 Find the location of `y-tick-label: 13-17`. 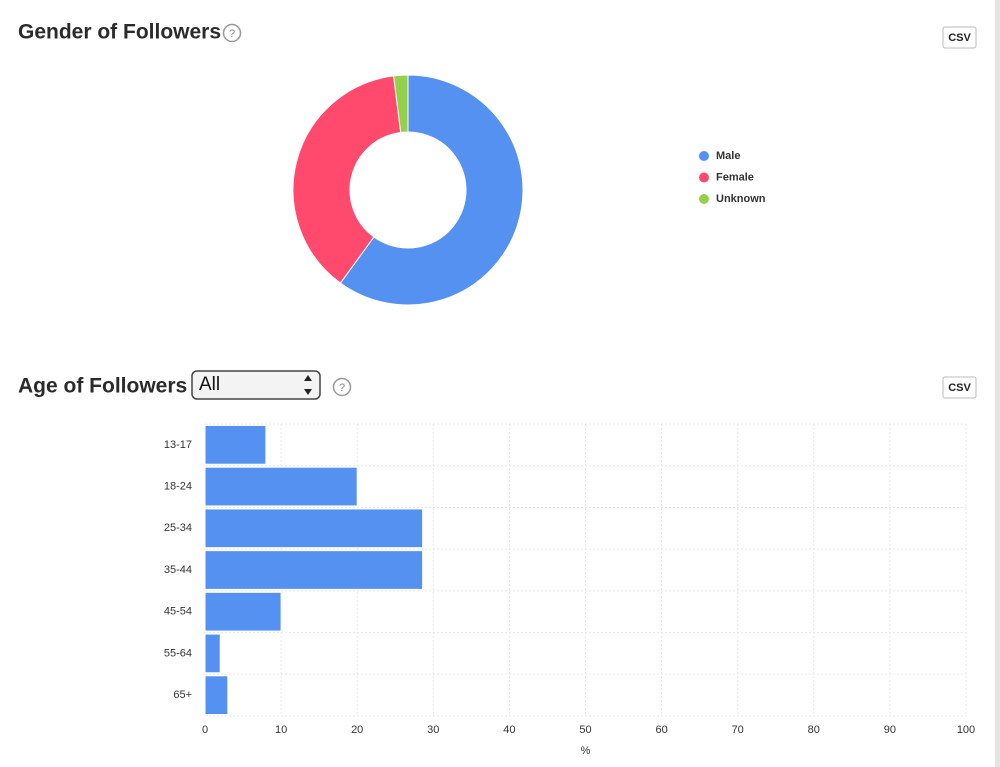

y-tick-label: 13-17 is located at coordinates (178, 445).